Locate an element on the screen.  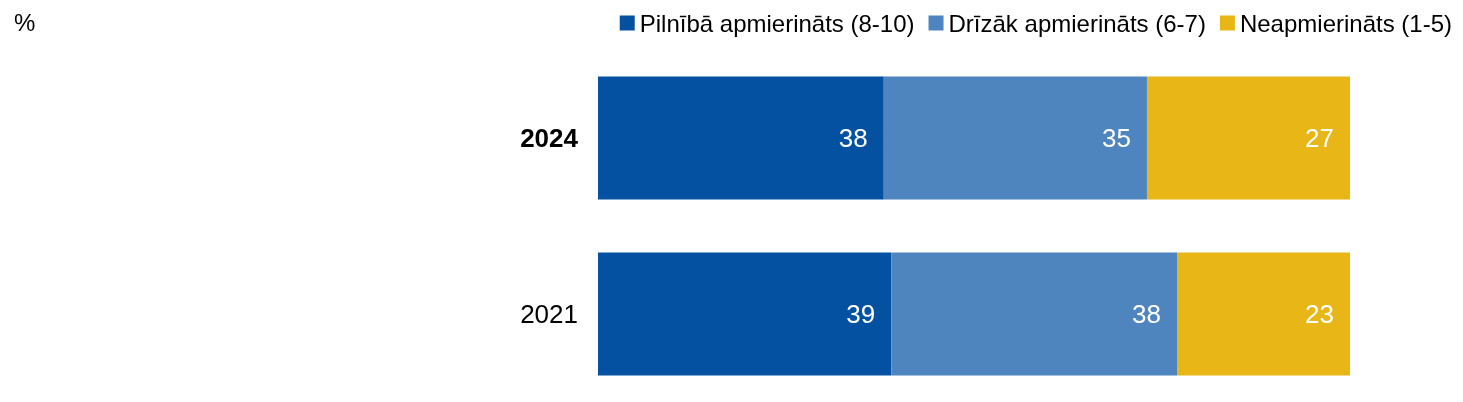
legend-label: Neapmierināts (1-5) is located at coordinates (1345, 23).